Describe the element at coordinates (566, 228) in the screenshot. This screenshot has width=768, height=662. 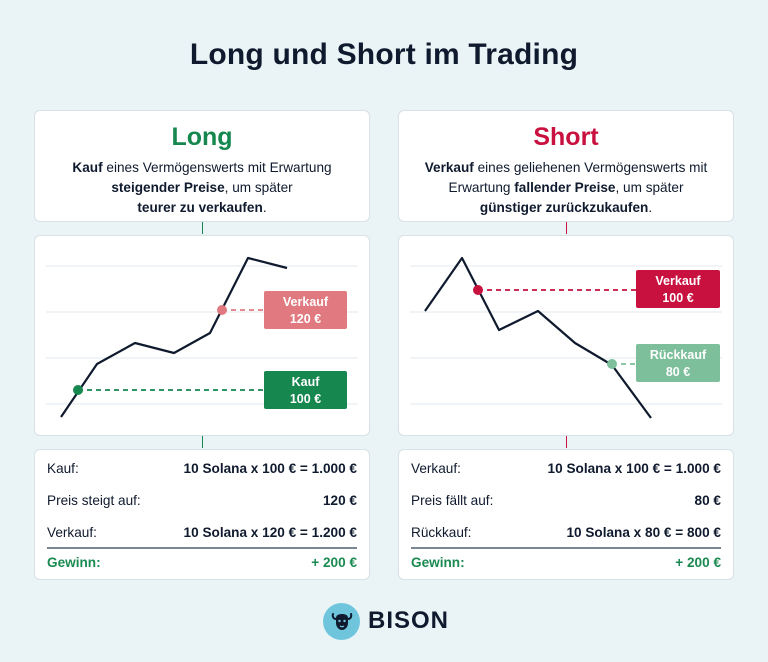
I see `short-connector-top` at that location.